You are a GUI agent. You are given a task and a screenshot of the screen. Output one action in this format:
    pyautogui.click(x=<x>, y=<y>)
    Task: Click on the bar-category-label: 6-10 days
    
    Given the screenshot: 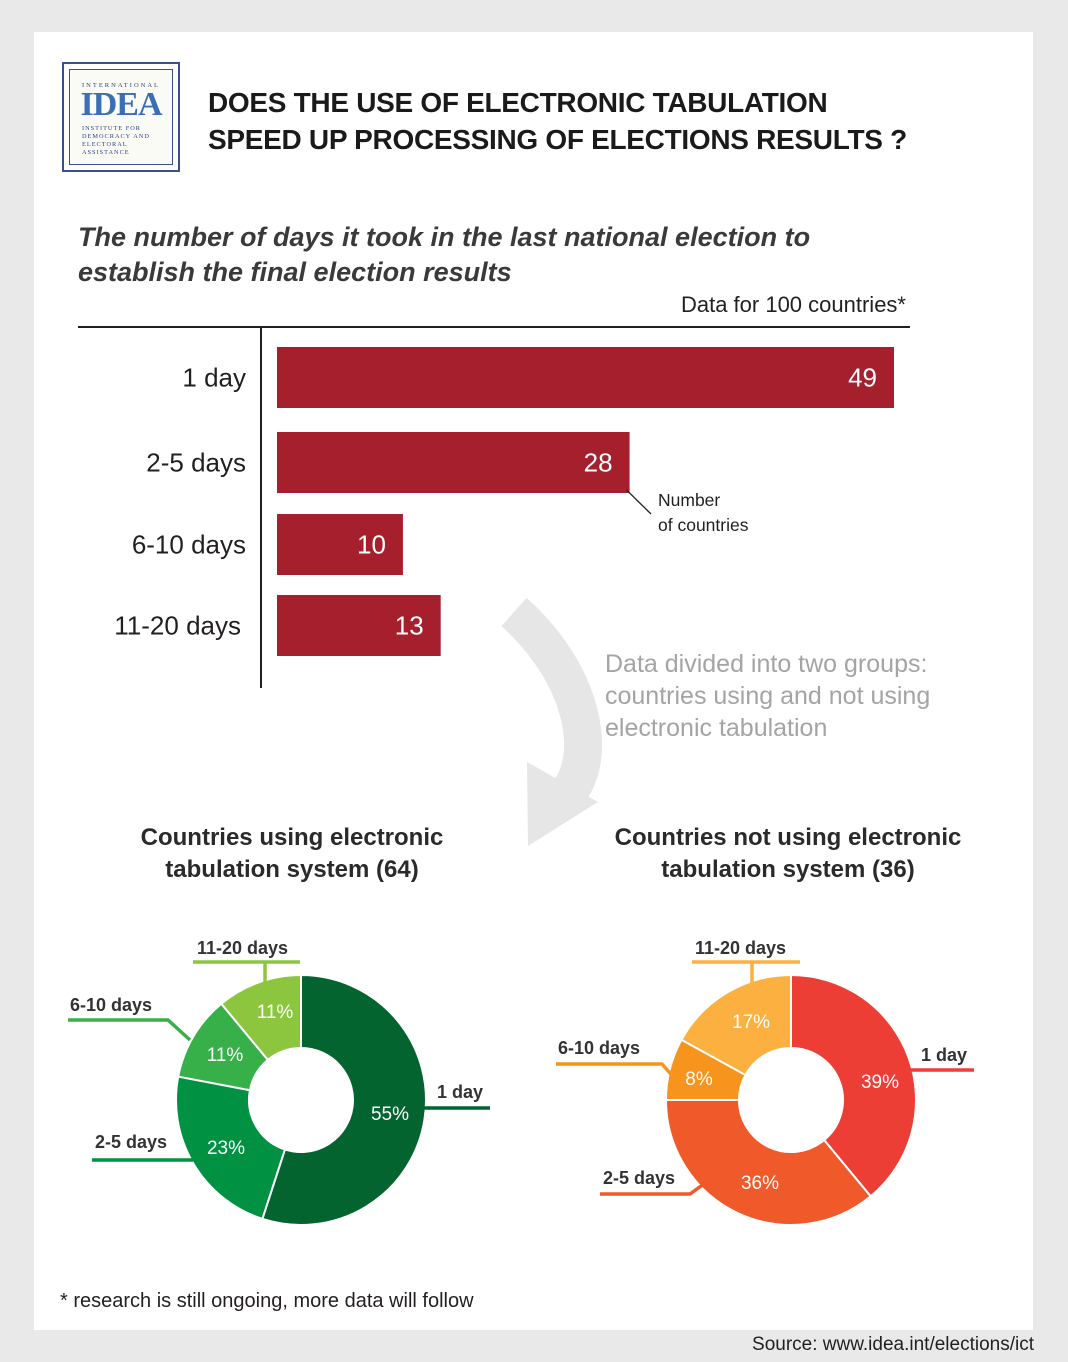 What is the action you would take?
    pyautogui.click(x=189, y=545)
    